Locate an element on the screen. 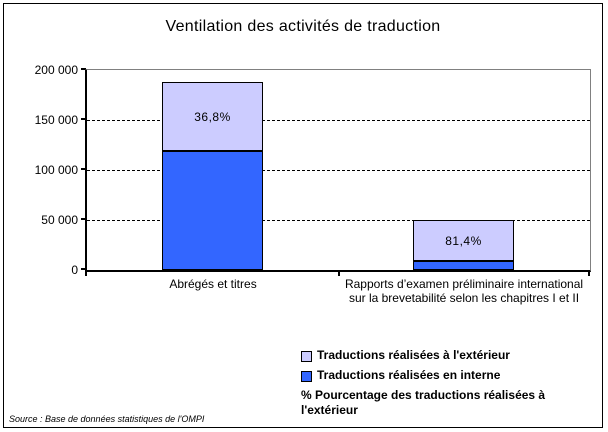 The image size is (608, 432). legend-swatch-interne is located at coordinates (306, 376).